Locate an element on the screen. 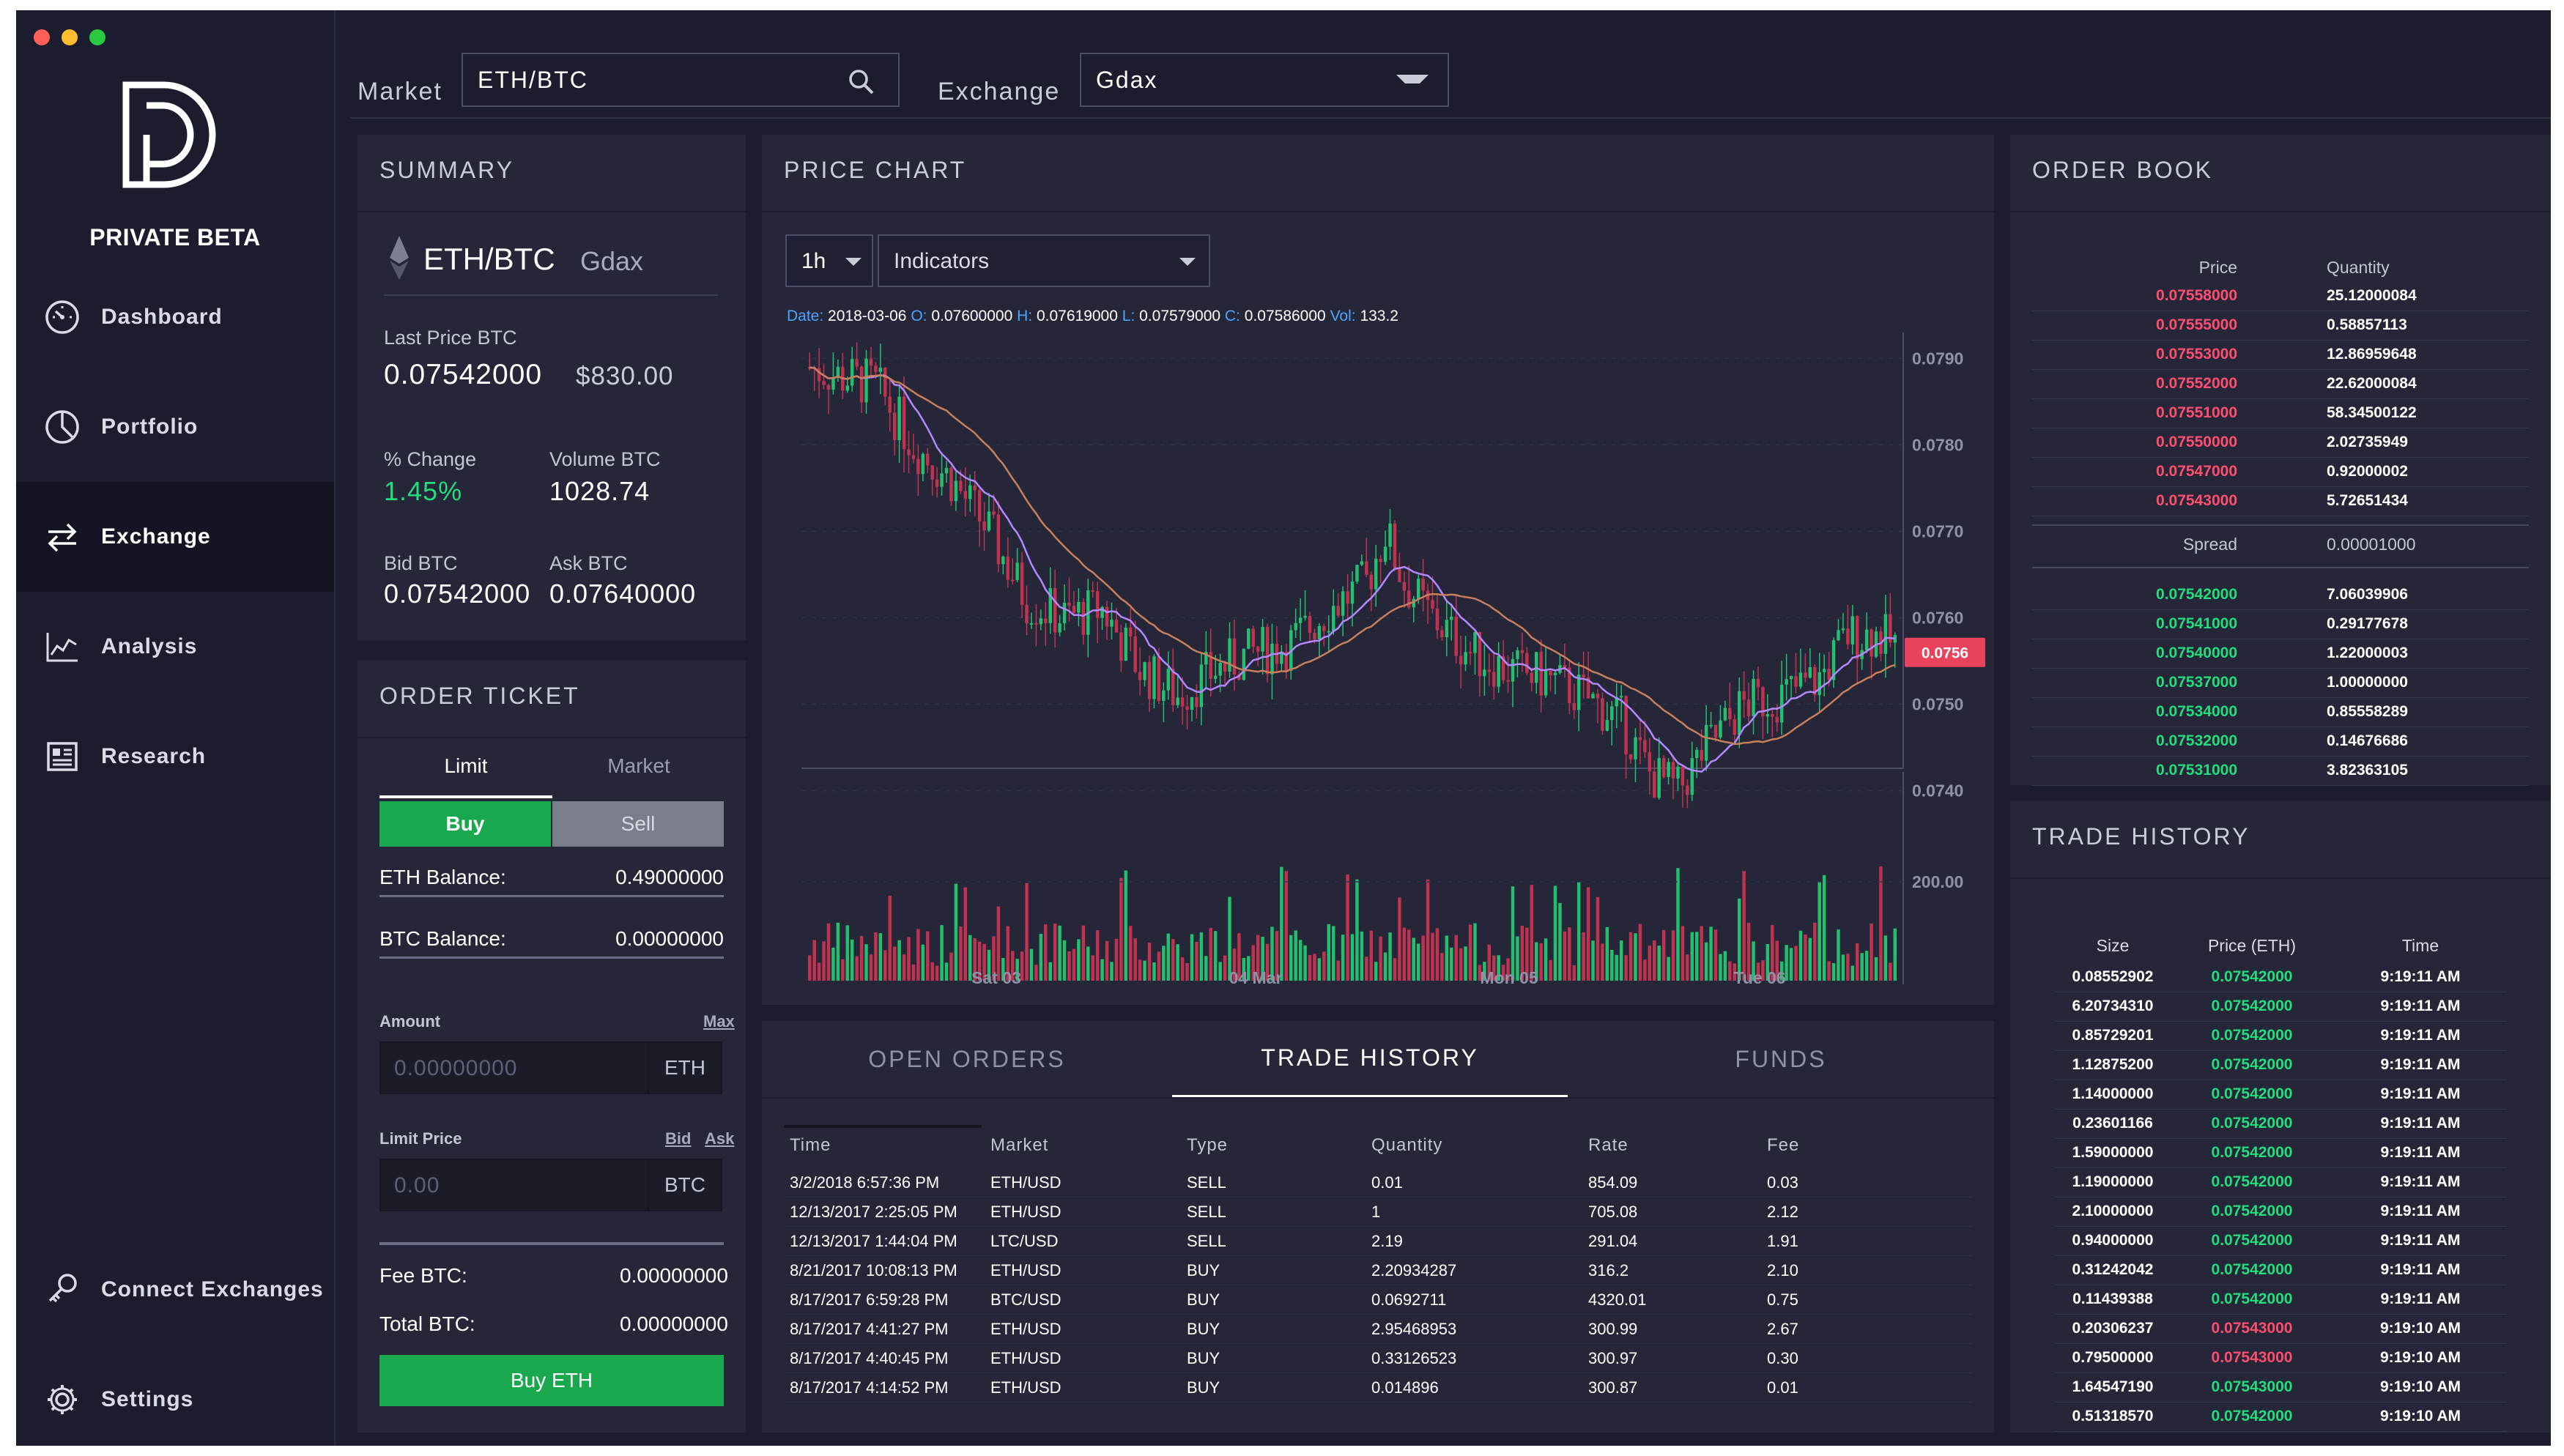 The image size is (2564, 1456). table-cell: 0.30 is located at coordinates (1782, 1358).